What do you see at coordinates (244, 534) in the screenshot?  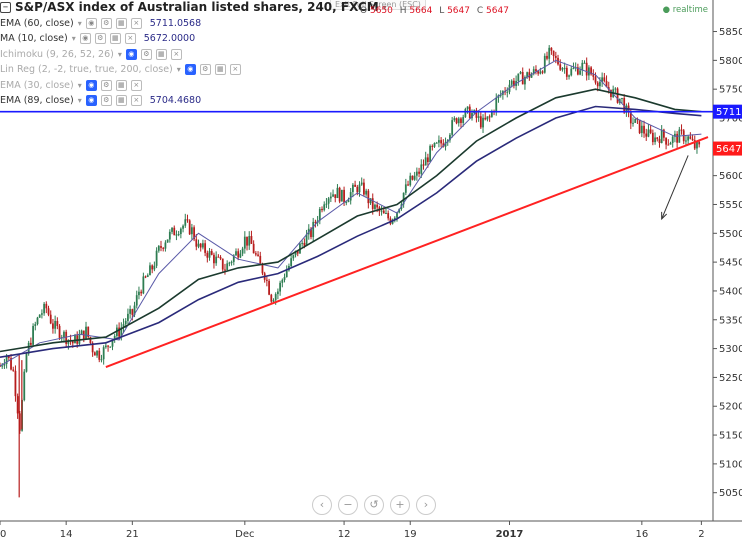 I see `x-tick-label: Dec` at bounding box center [244, 534].